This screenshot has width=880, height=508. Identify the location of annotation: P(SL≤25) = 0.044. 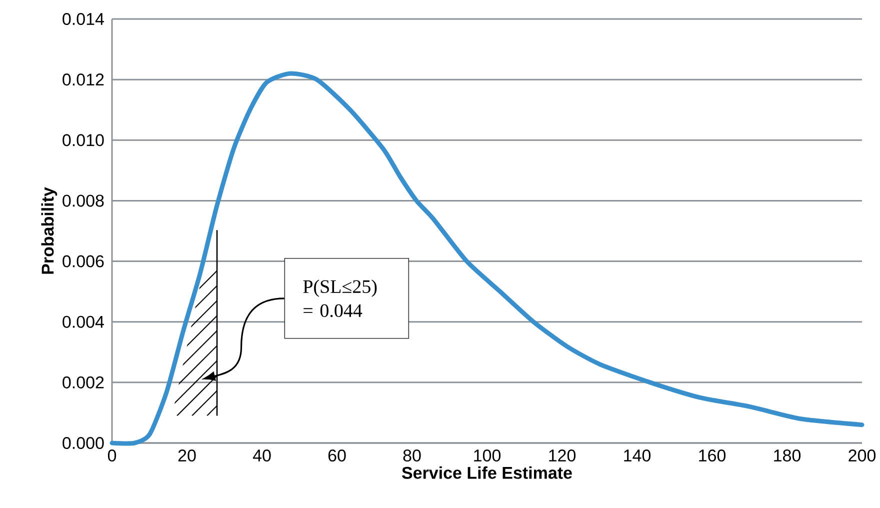
(340, 299).